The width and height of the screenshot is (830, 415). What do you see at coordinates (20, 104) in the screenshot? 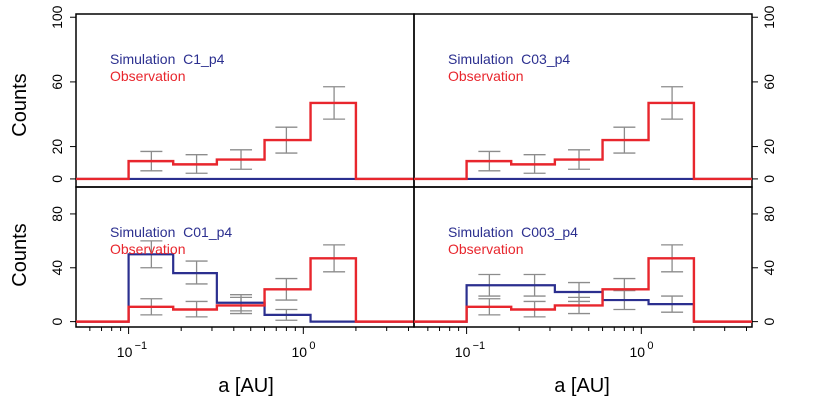
I see `y-axis-title-top: Counts` at bounding box center [20, 104].